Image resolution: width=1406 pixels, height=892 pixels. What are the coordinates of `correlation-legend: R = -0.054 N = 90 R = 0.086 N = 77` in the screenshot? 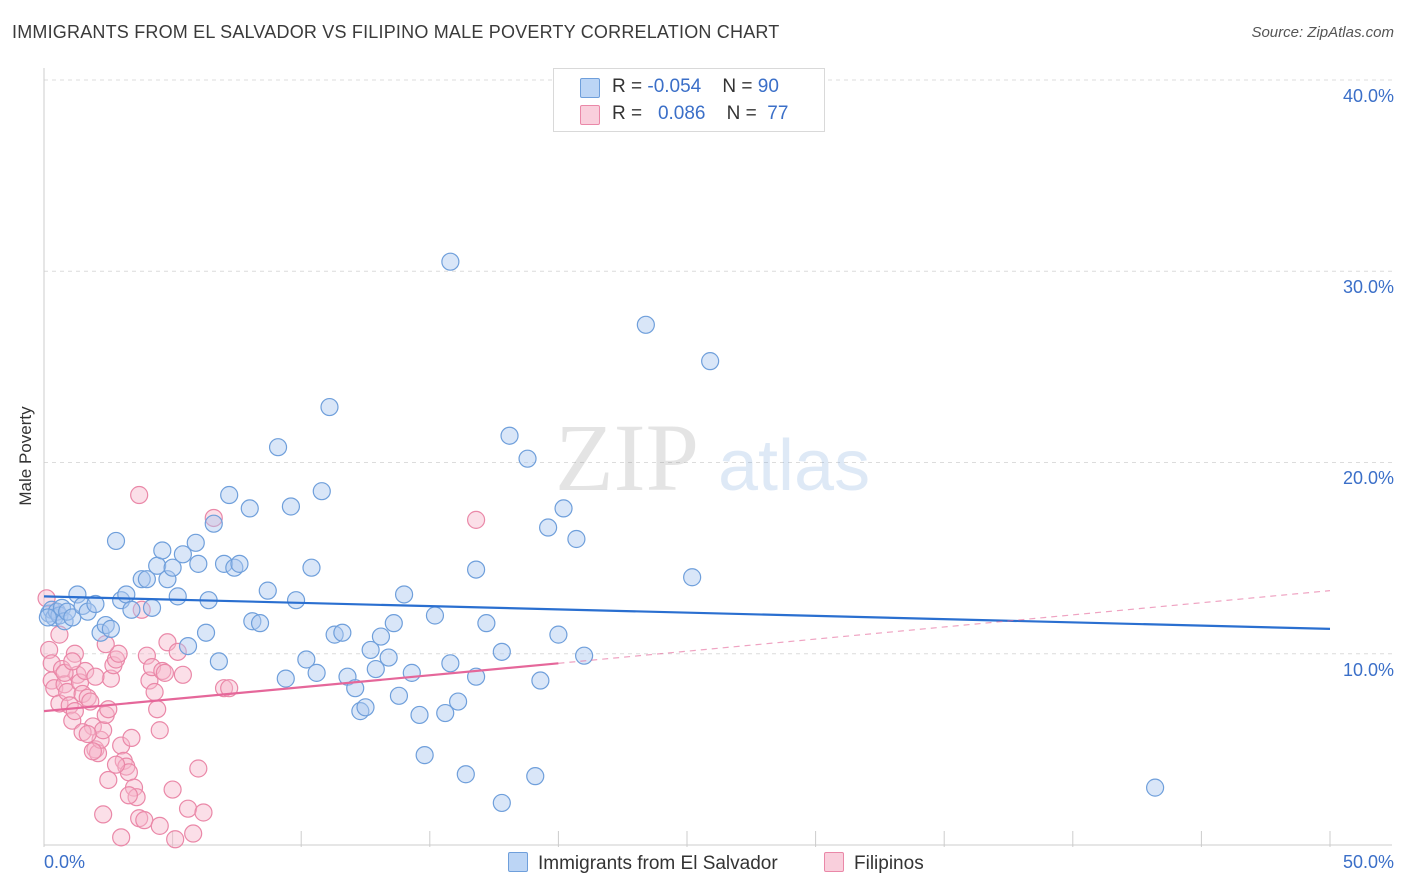 It's located at (689, 100).